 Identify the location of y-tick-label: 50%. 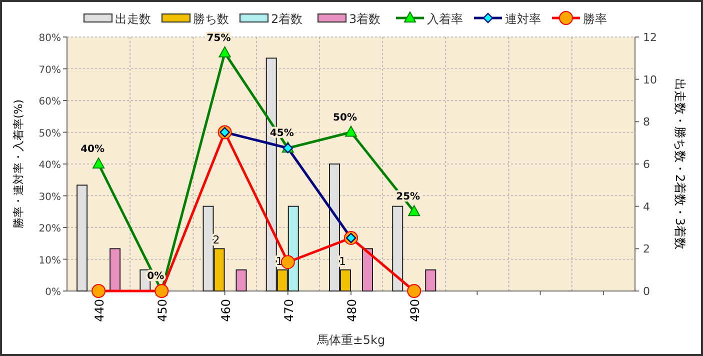
(49, 134).